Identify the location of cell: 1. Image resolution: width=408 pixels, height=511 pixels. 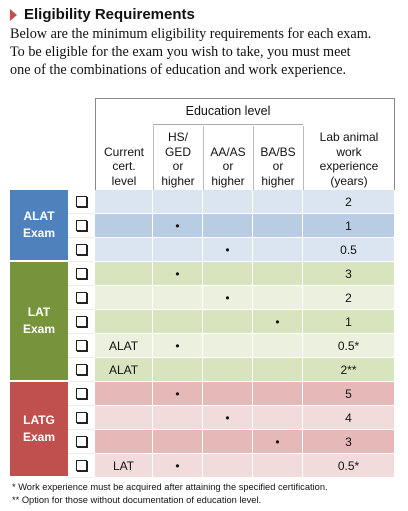
(349, 322).